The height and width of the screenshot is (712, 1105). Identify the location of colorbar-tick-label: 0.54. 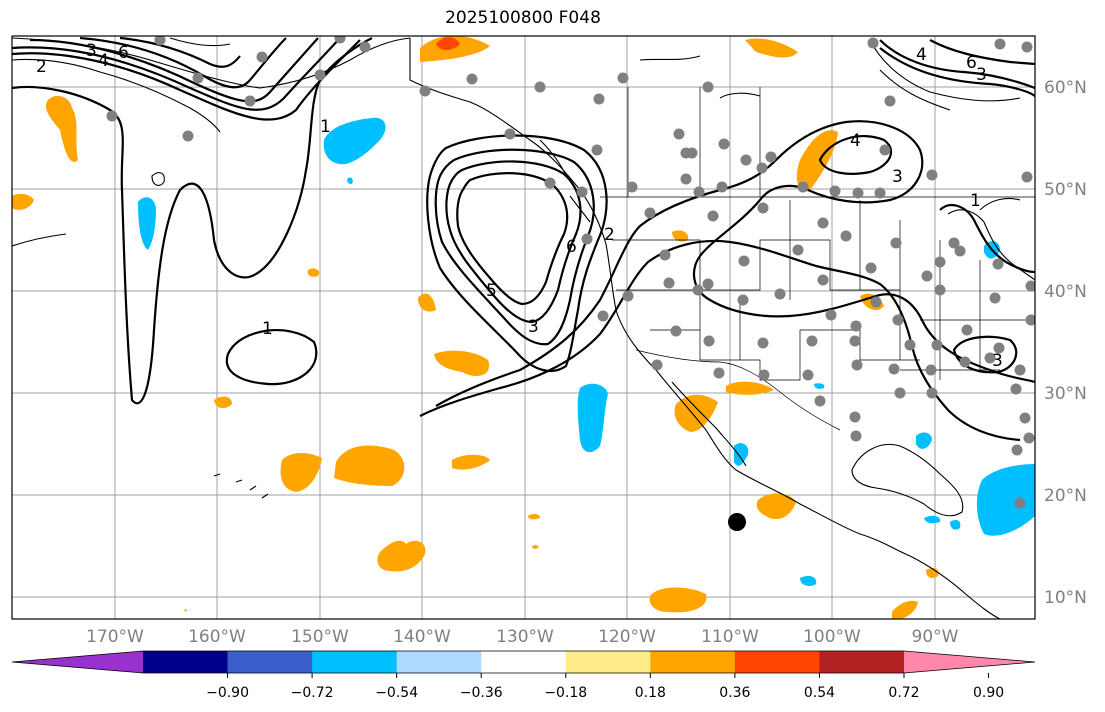
(819, 693).